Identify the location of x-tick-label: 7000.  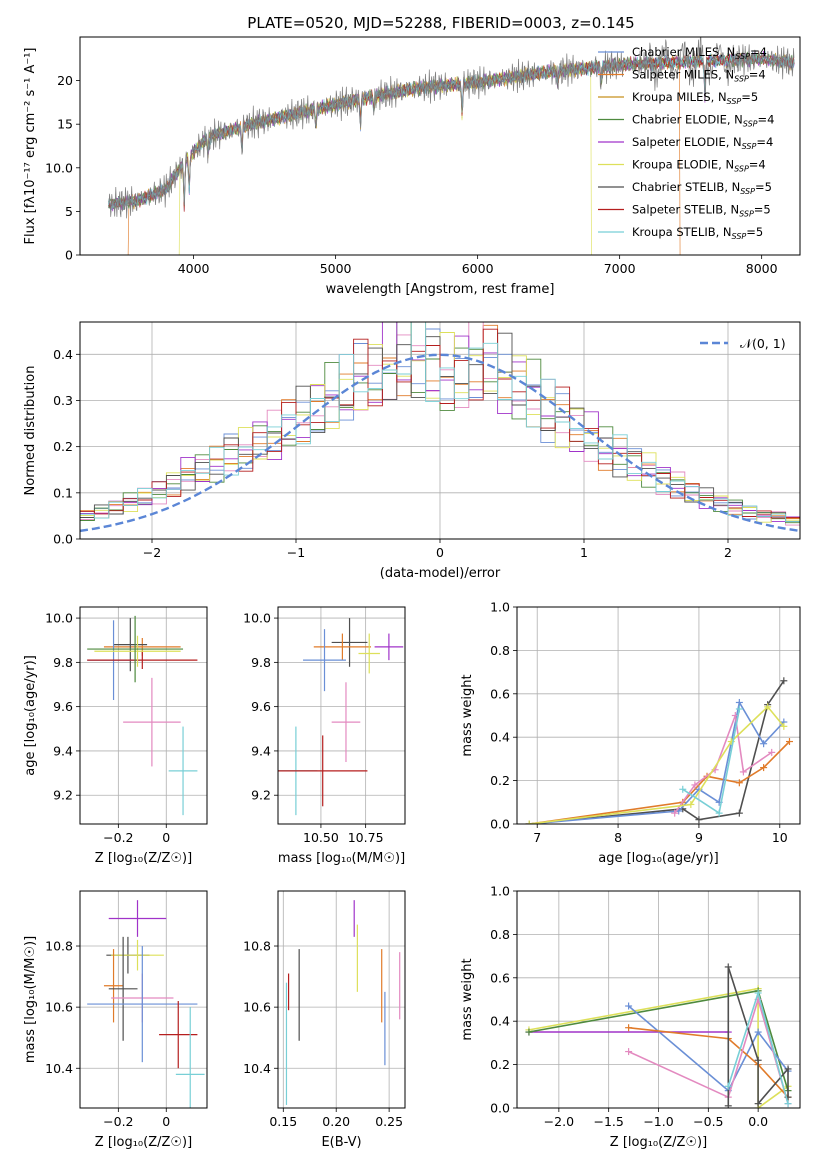
(620, 268).